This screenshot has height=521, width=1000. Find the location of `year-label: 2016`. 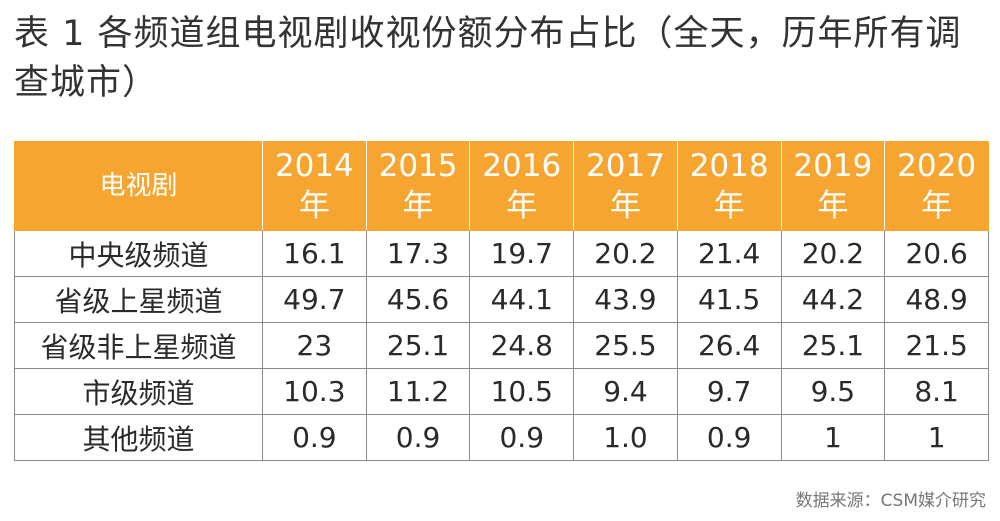

year-label: 2016 is located at coordinates (522, 166).